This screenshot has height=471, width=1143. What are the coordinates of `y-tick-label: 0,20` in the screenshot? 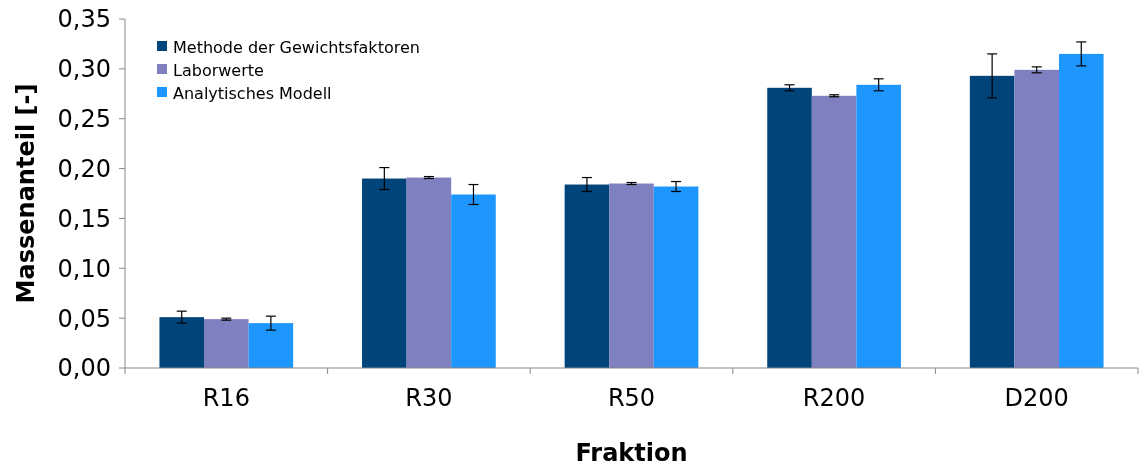 It's located at (84, 168).